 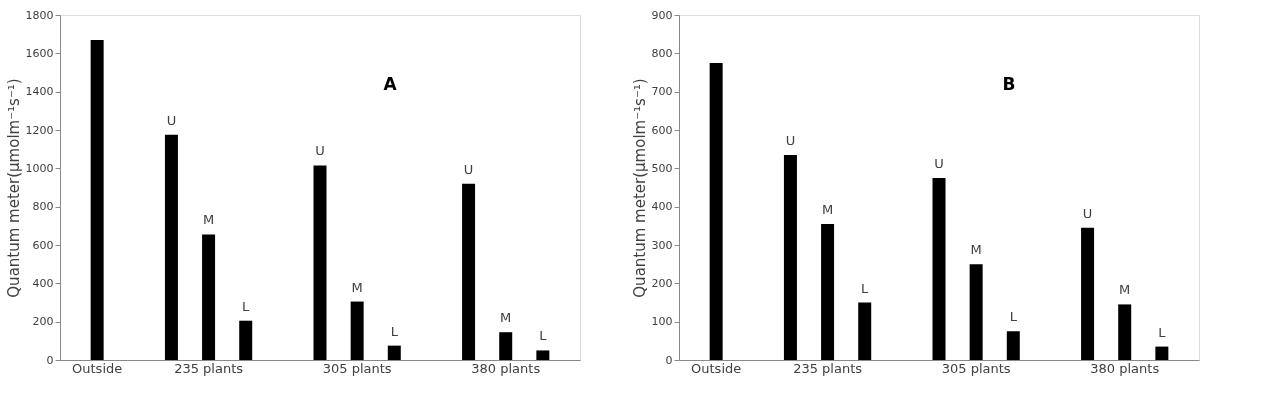 I want to click on y-tick-label: 1200, so click(x=39, y=130).